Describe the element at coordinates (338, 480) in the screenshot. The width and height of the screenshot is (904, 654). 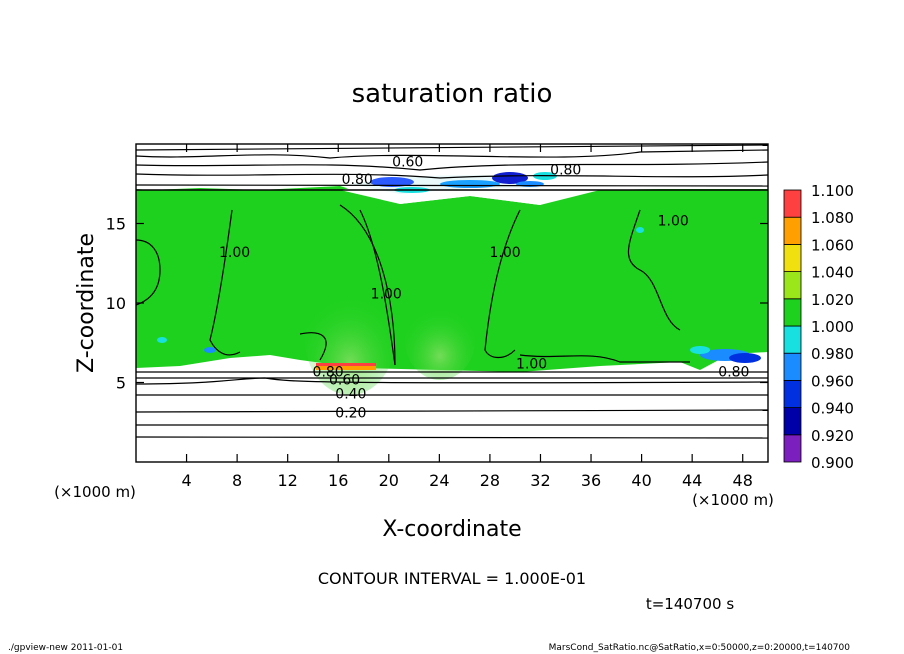
I see `x-tick-label: 16` at that location.